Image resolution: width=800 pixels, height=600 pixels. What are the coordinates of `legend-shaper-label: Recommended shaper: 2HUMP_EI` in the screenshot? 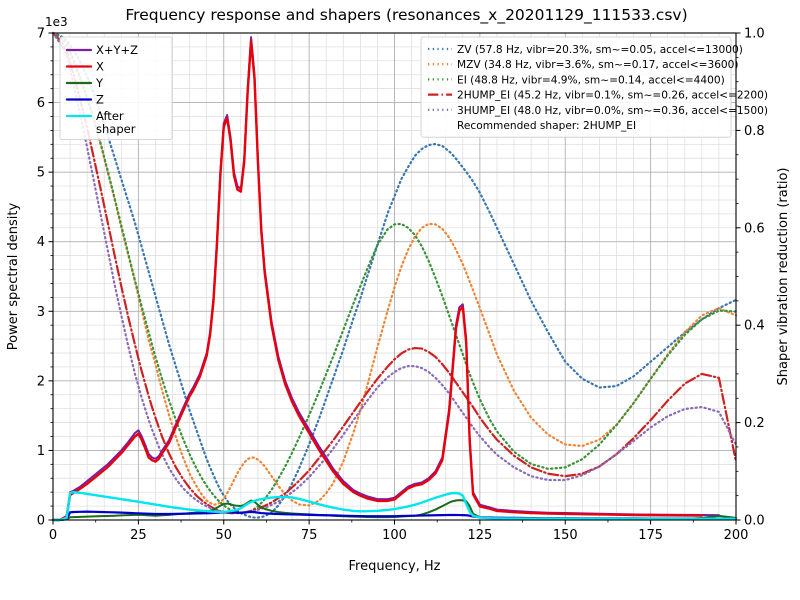 It's located at (546, 126).